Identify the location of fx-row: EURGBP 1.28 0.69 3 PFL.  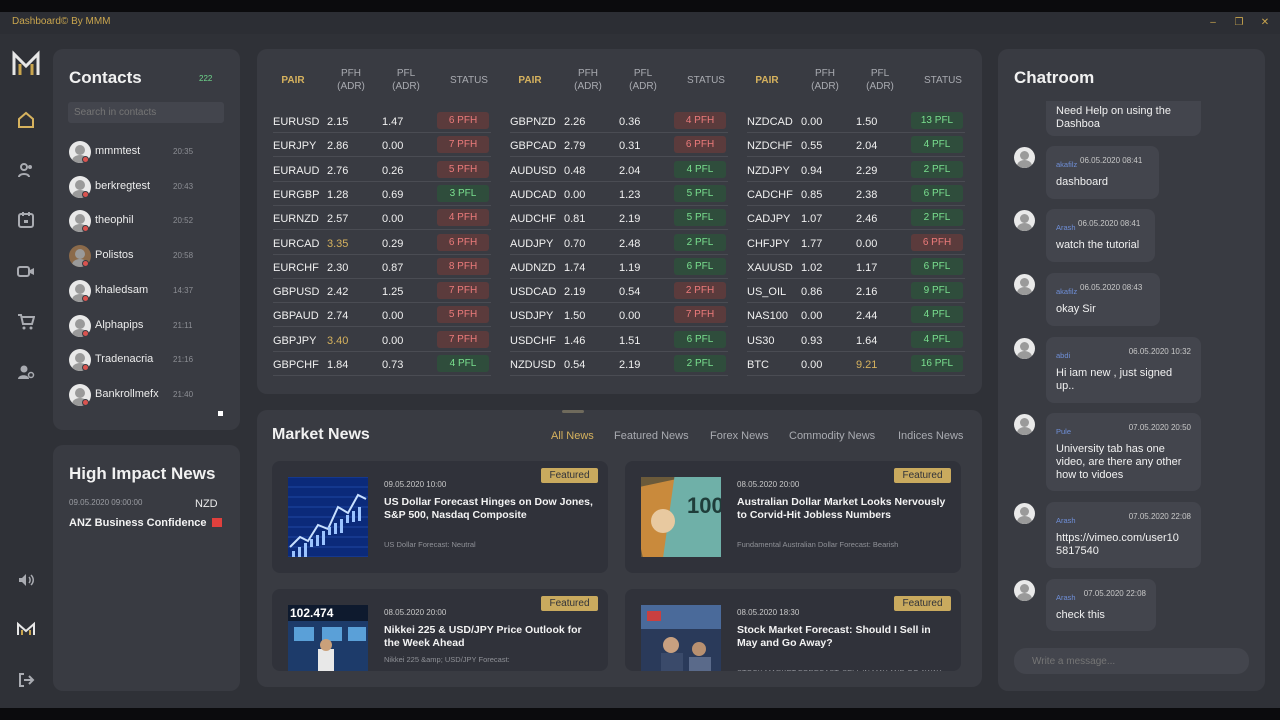
(382, 194).